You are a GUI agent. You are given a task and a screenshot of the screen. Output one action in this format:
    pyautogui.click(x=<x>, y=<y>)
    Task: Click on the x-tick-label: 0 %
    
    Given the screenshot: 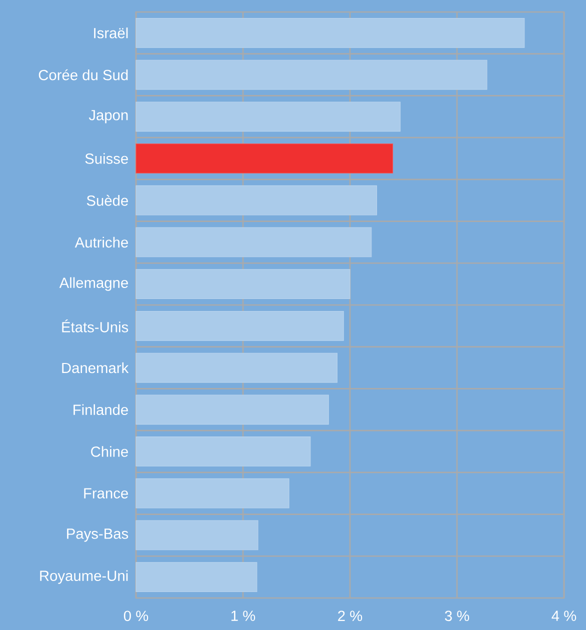 What is the action you would take?
    pyautogui.click(x=136, y=616)
    